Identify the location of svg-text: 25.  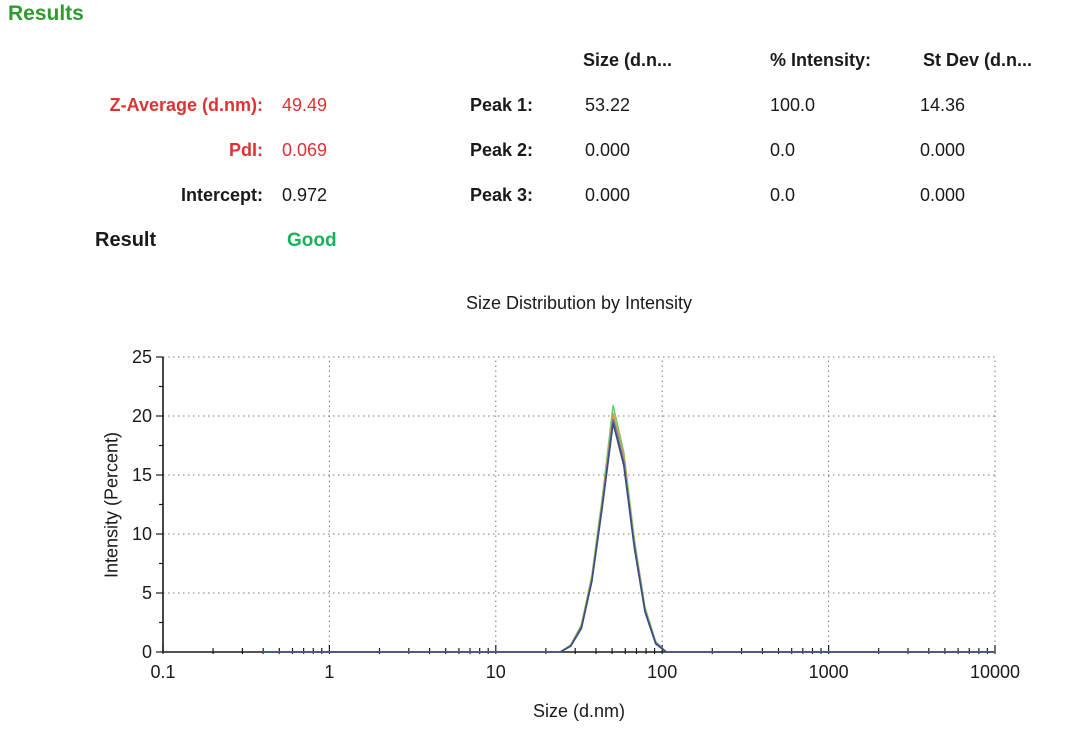
(142, 357).